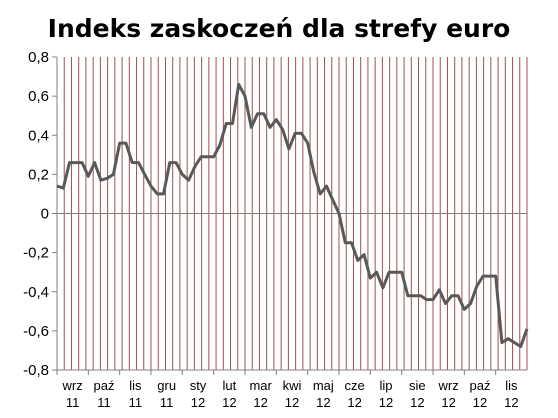  What do you see at coordinates (36, 253) in the screenshot?
I see `y-tick-label: -0,2` at bounding box center [36, 253].